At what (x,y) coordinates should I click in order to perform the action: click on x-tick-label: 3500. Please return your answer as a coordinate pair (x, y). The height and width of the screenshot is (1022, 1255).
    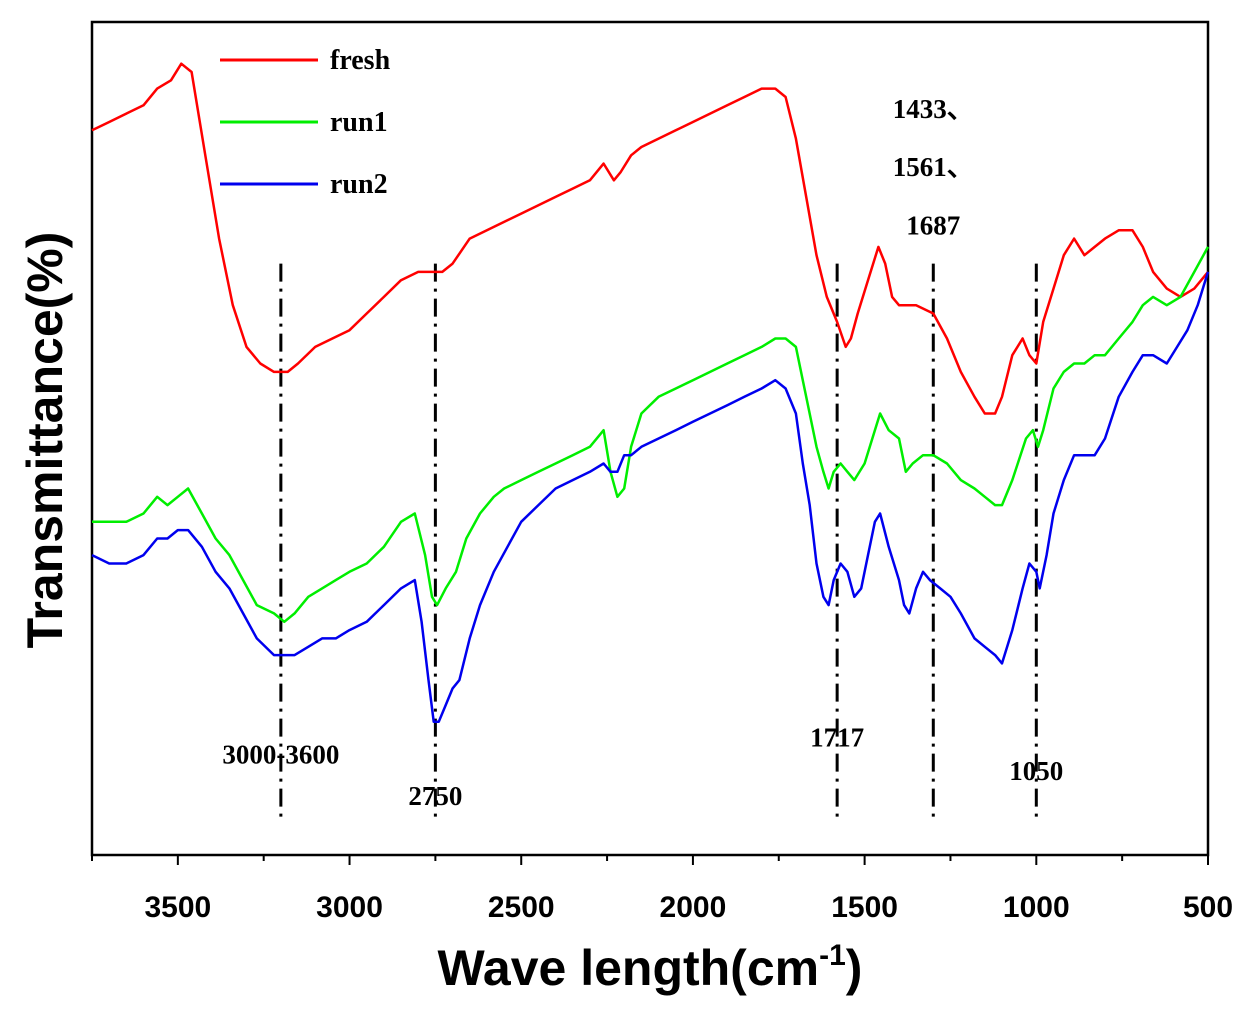
    Looking at the image, I should click on (177, 907).